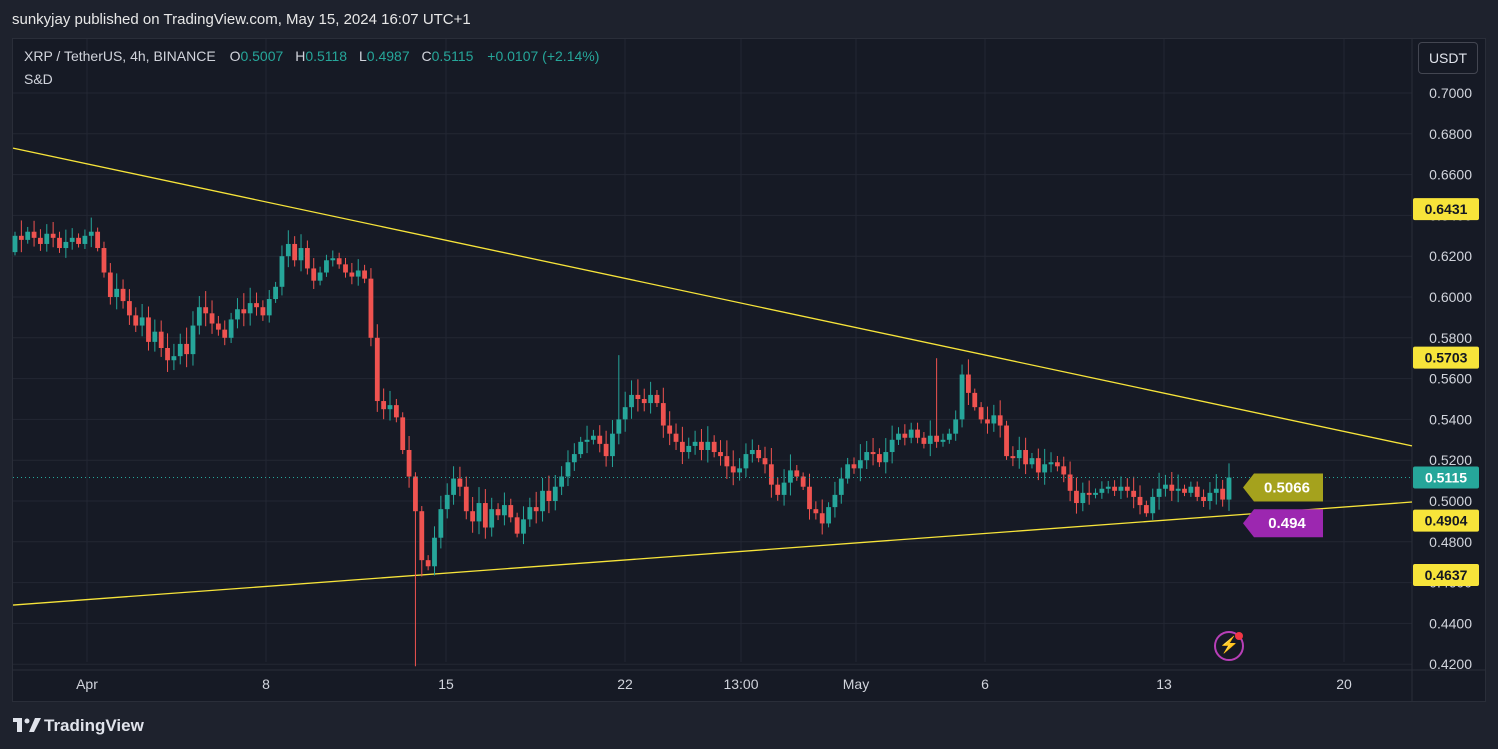  Describe the element at coordinates (1446, 209) in the screenshot. I see `price-tag-label: 0.6431` at that location.